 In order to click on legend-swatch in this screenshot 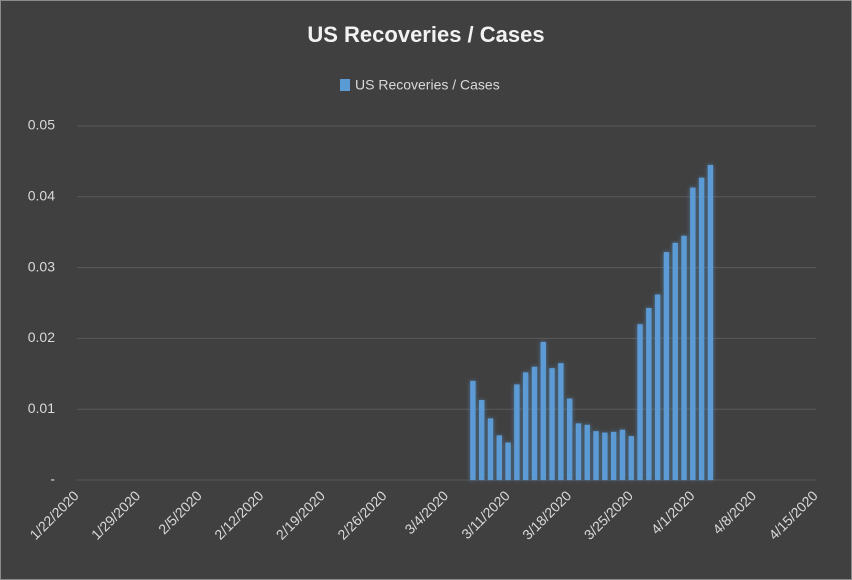, I will do `click(345, 85)`.